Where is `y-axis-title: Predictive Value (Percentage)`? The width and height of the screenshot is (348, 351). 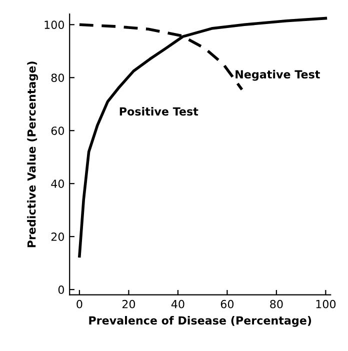
y-axis-title: Predictive Value (Percentage) is located at coordinates (32, 155).